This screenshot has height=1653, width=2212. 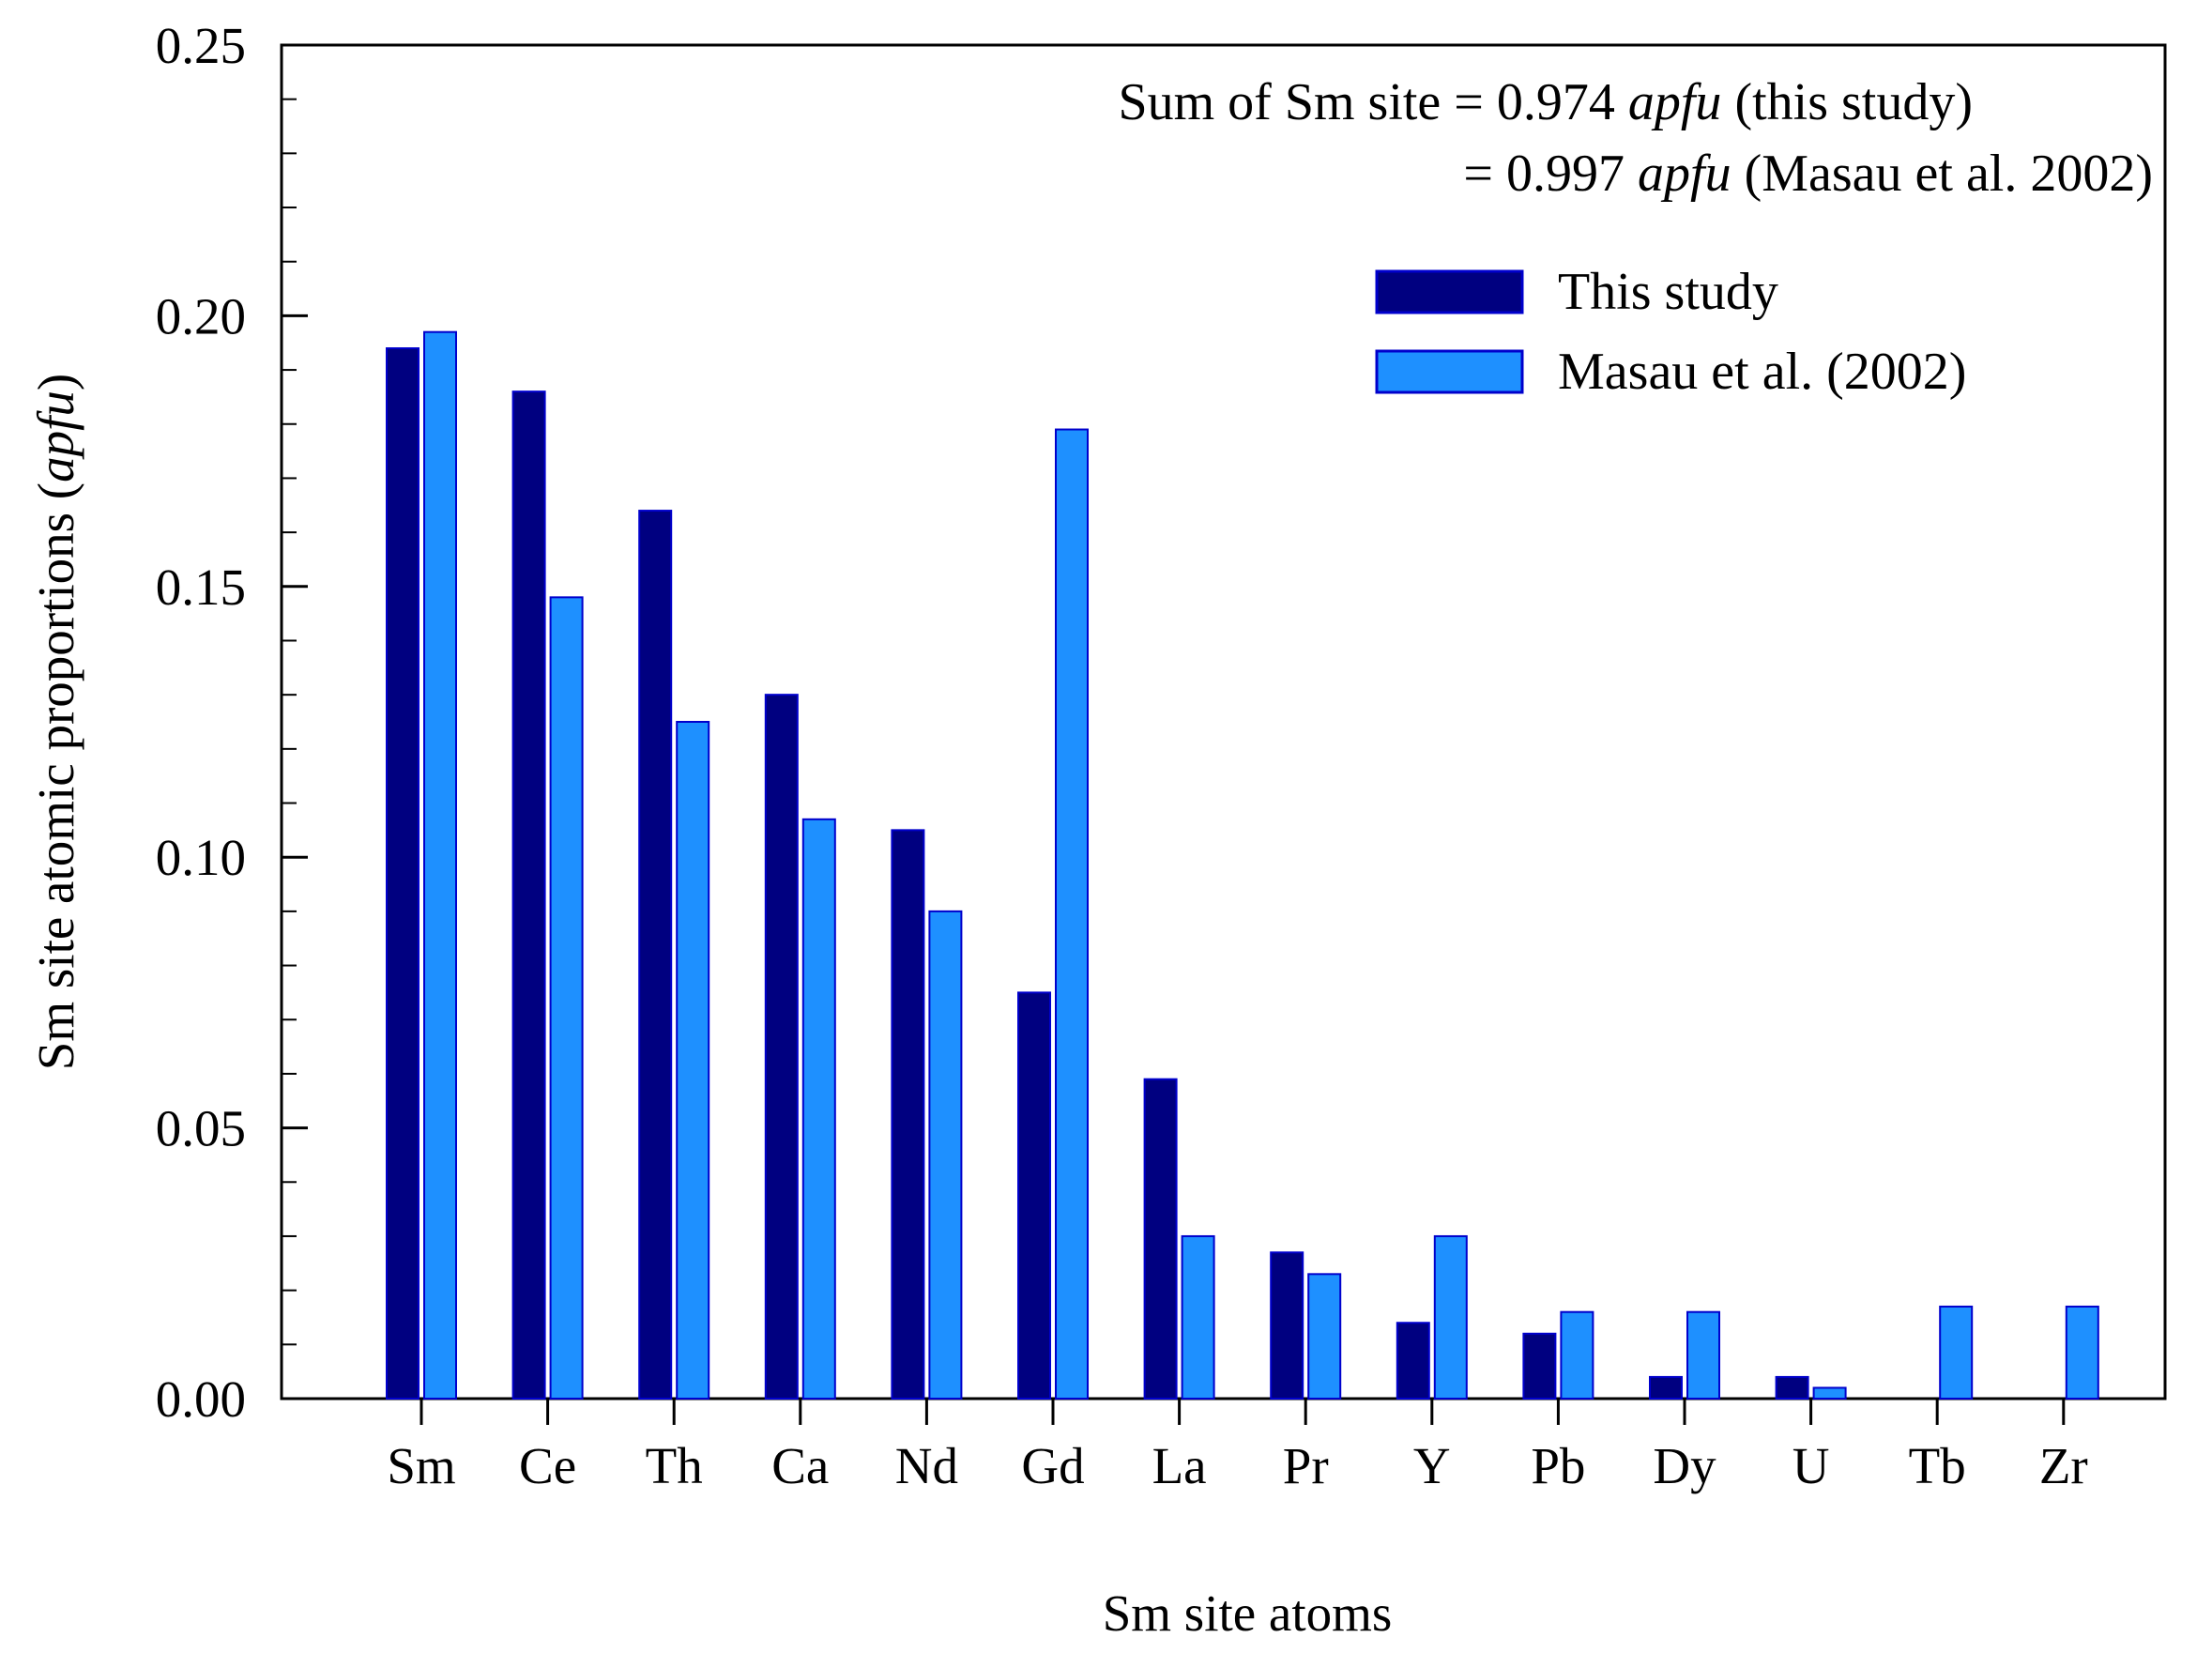 I want to click on y-tick-label: 0.20, so click(x=201, y=315).